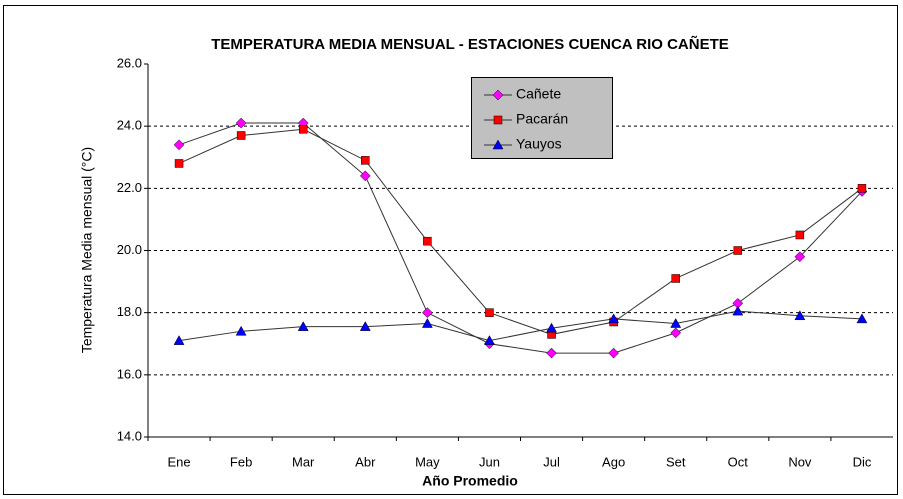 This screenshot has height=499, width=903. Describe the element at coordinates (178, 461) in the screenshot. I see `x-tick-label: Ene` at that location.